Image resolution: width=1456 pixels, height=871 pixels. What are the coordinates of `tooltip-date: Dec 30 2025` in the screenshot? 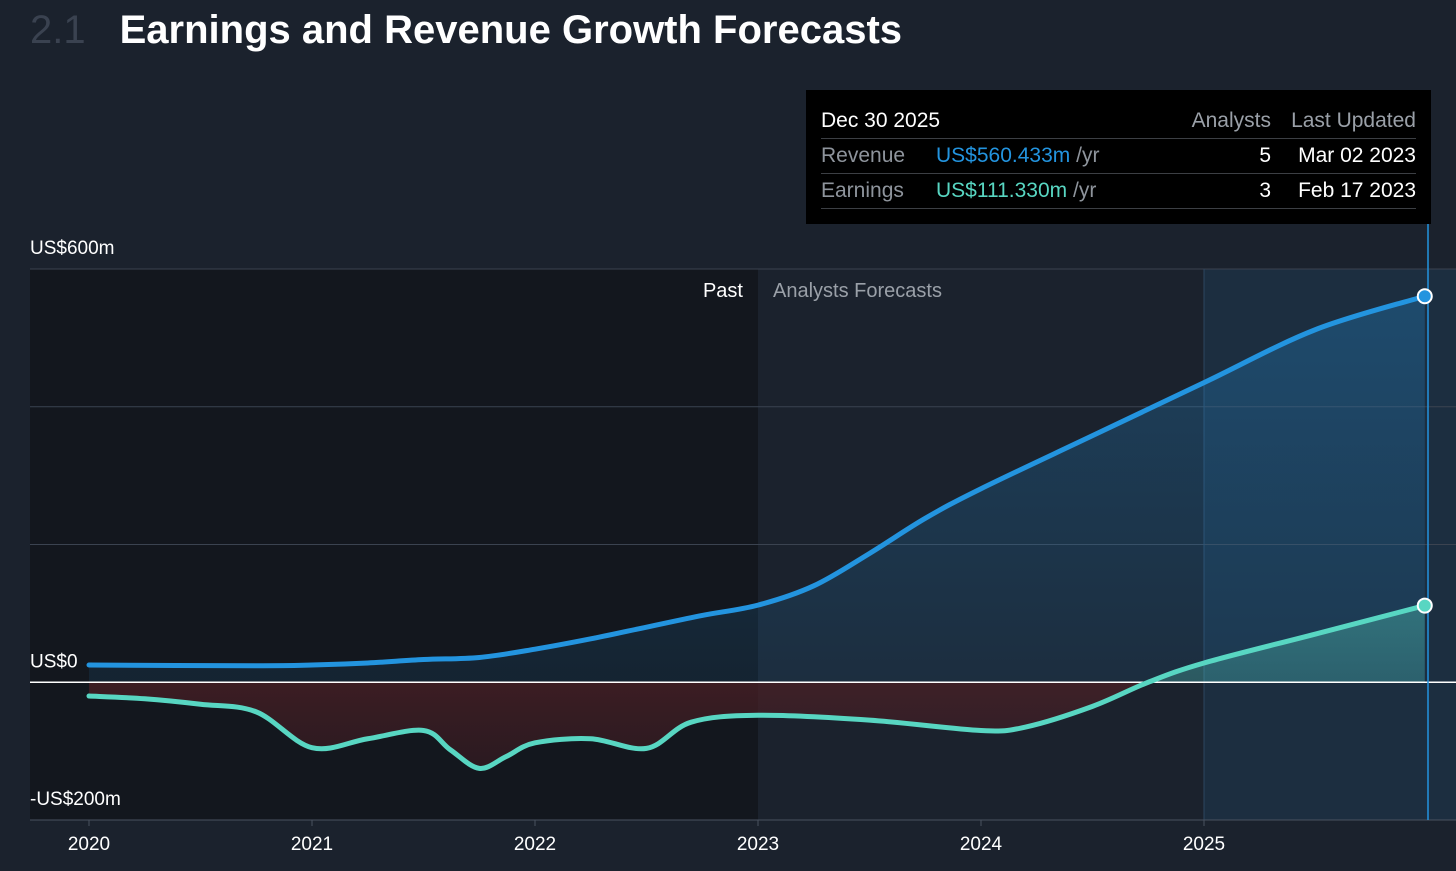 It's located at (881, 120).